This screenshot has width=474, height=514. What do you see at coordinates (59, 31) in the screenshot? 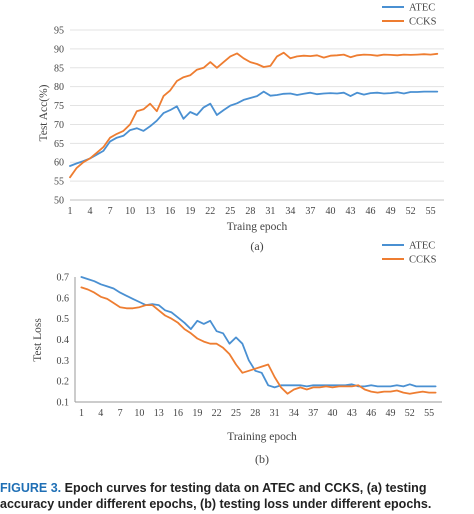
I see `a-y-tick-label: 95` at bounding box center [59, 31].